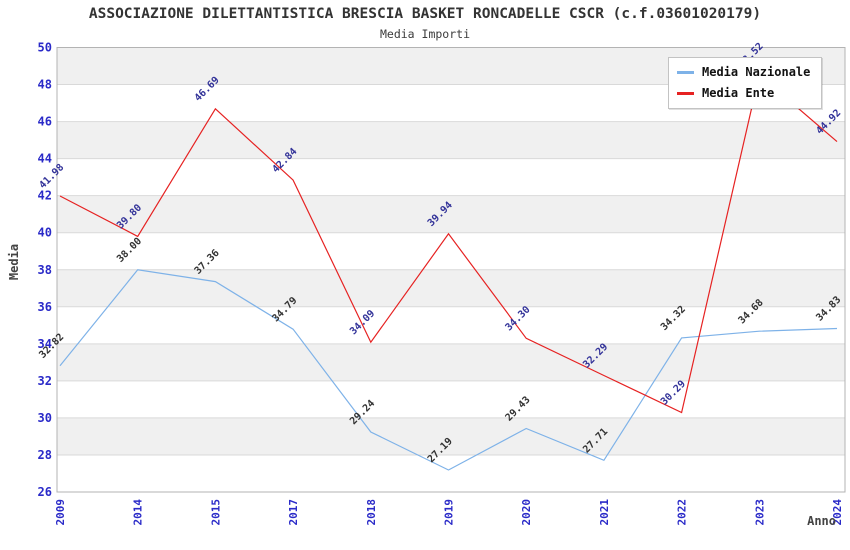 This screenshot has width=850, height=550. Describe the element at coordinates (60, 512) in the screenshot. I see `x-tick-label: 2009` at that location.